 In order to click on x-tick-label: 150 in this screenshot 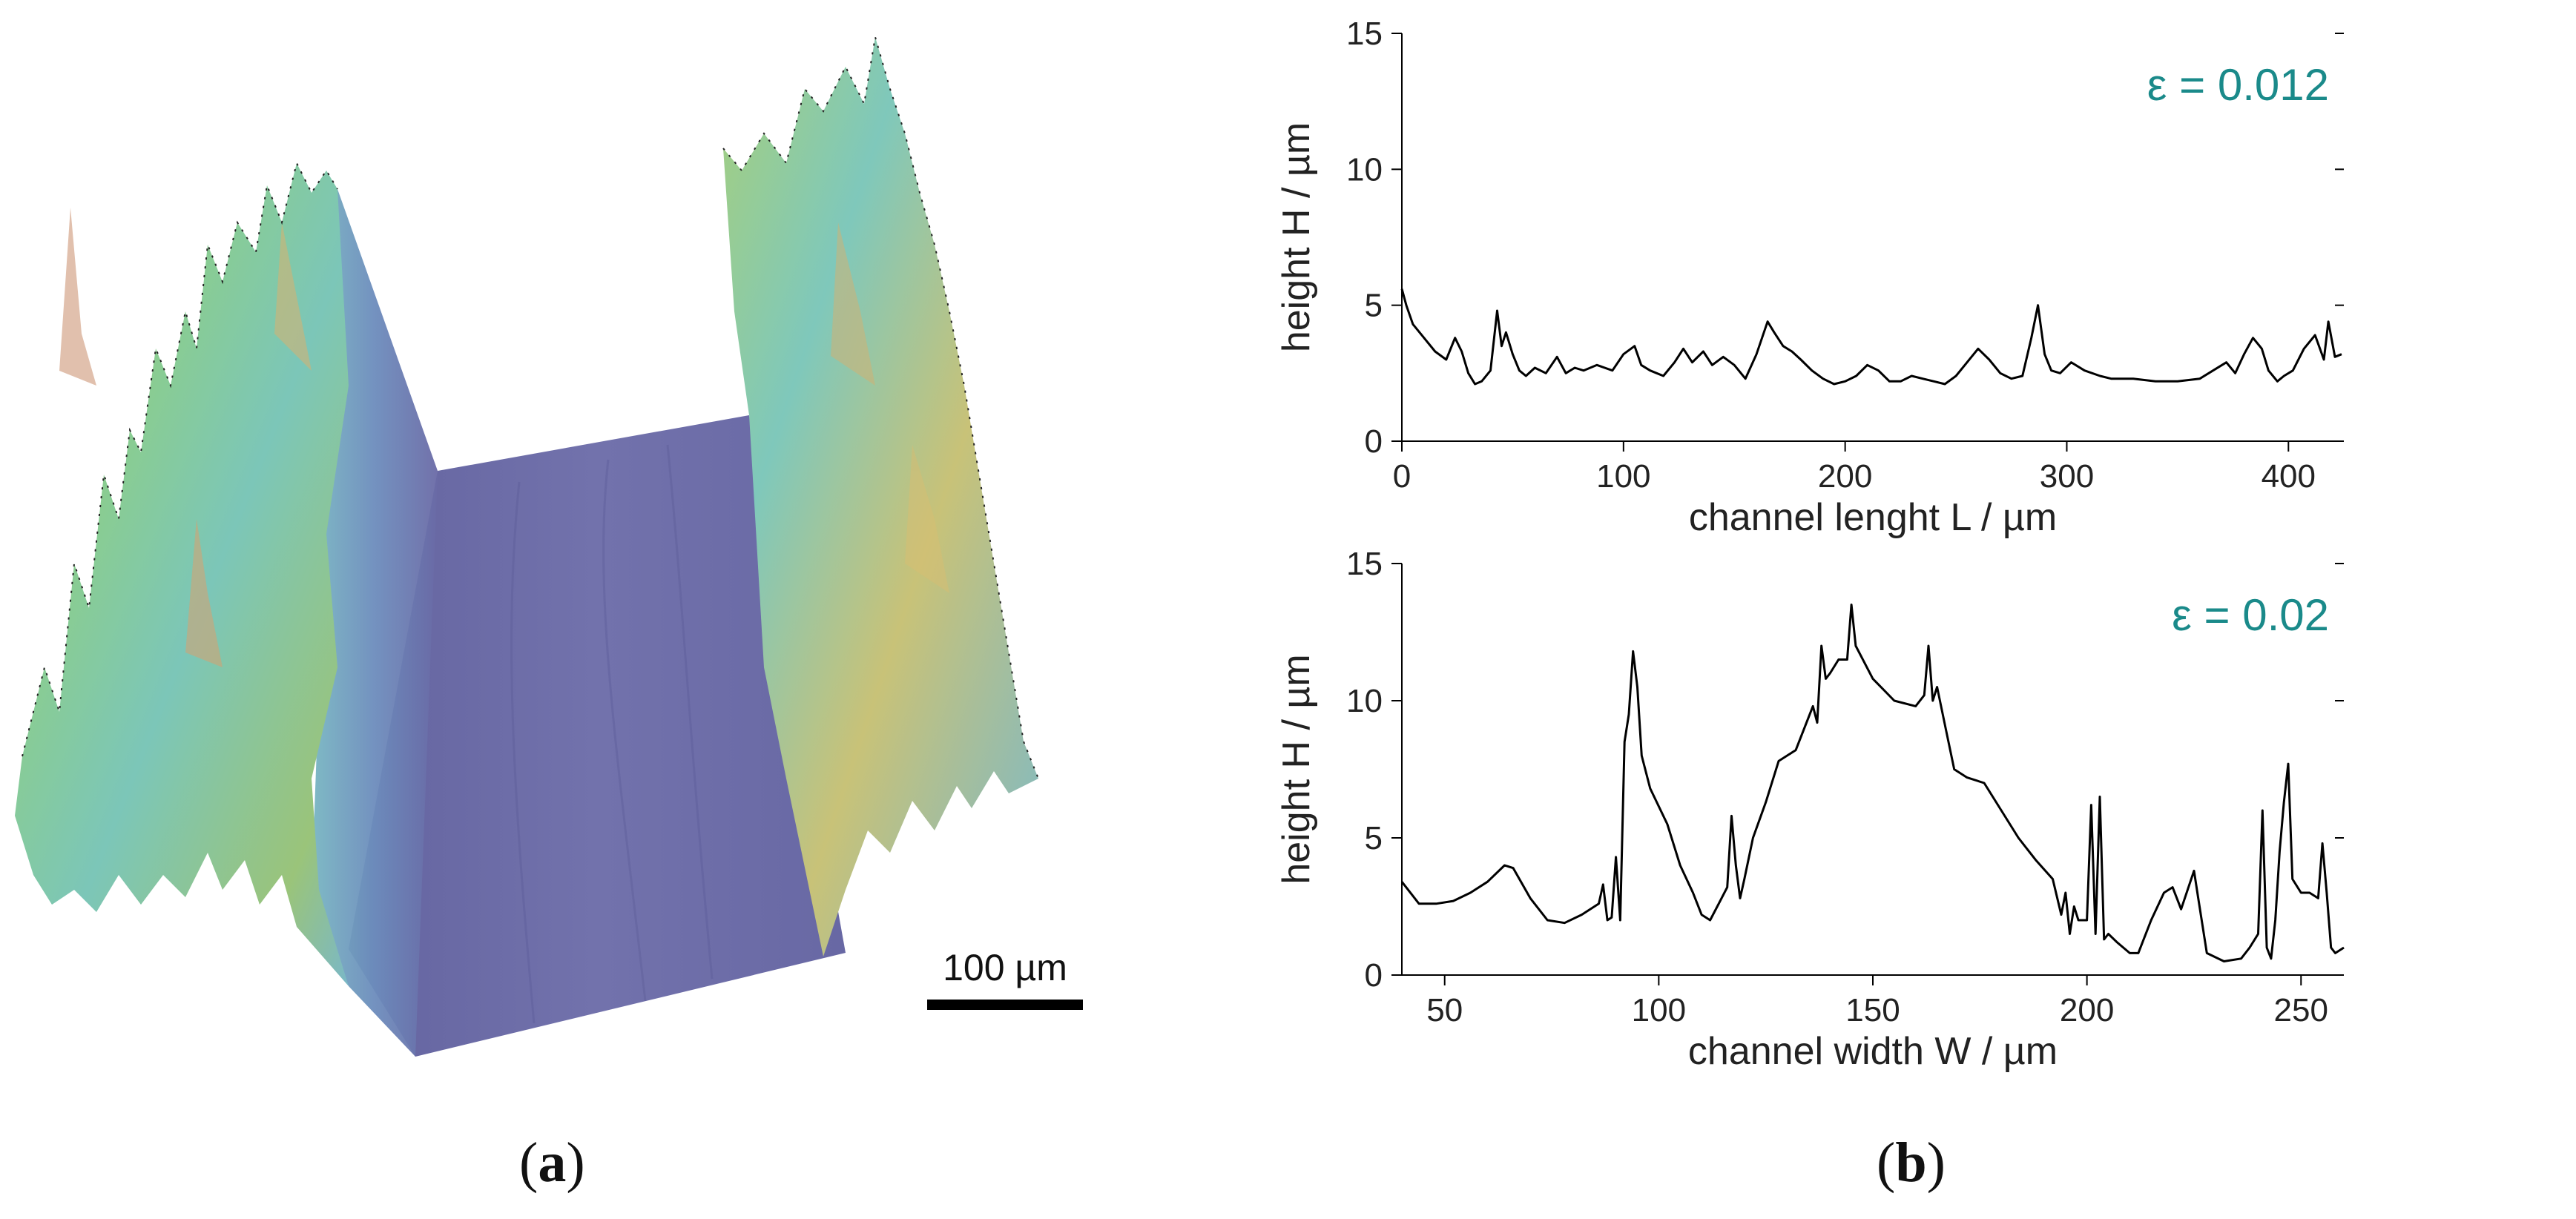, I will do `click(1872, 1010)`.